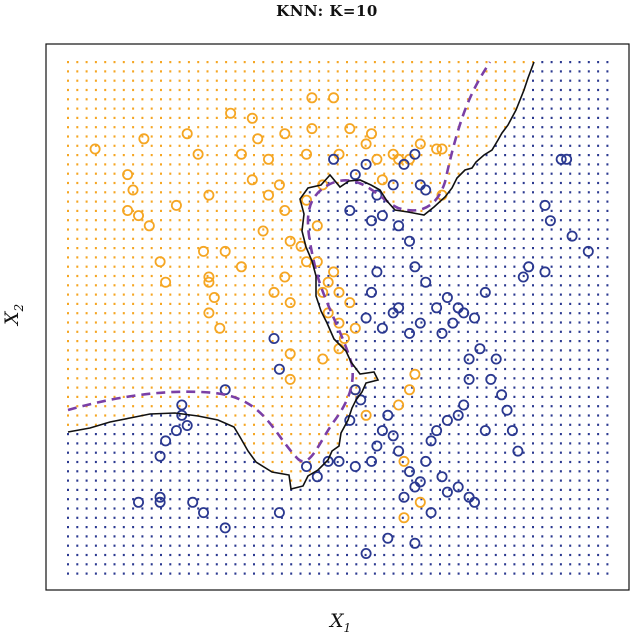 The height and width of the screenshot is (638, 634). What do you see at coordinates (437, 431) in the screenshot?
I see `point-blue` at bounding box center [437, 431].